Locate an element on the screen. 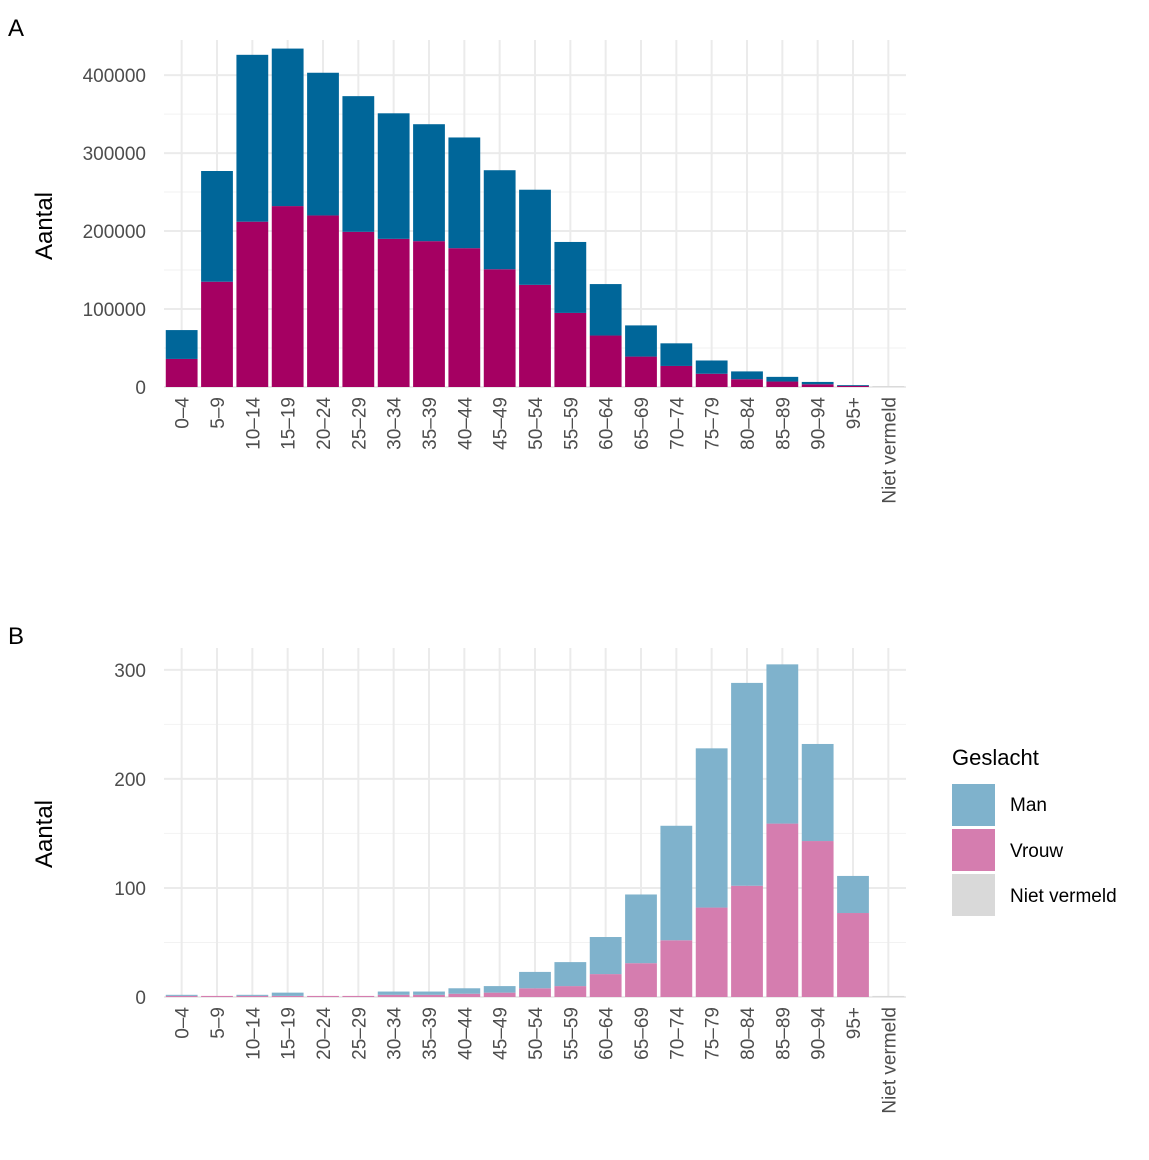  panel-b-x-tick-label: 55–59 is located at coordinates (571, 1033).